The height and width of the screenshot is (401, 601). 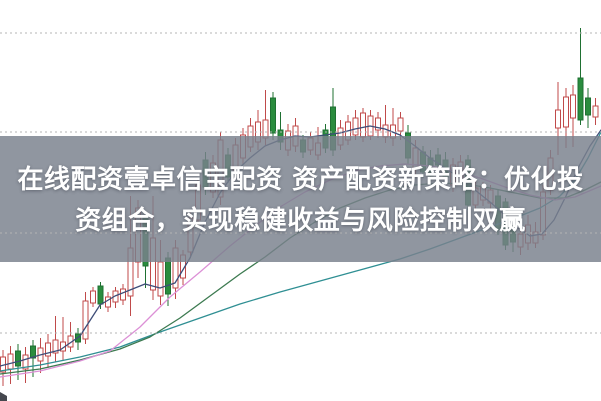 What do you see at coordinates (3, 396) in the screenshot?
I see `corner-mark` at bounding box center [3, 396].